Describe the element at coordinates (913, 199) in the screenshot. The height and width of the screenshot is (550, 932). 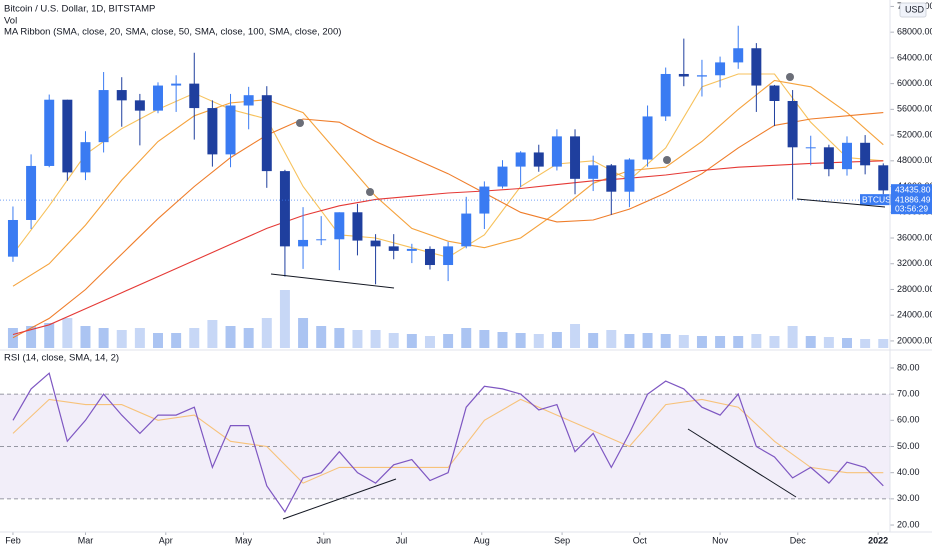
I see `symbol-price-label: 41886.49` at that location.